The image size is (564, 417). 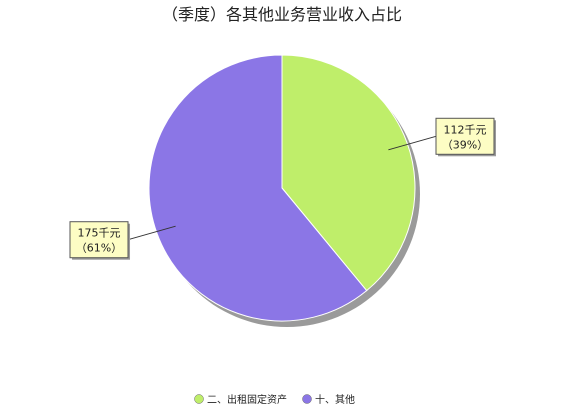 I want to click on legend-label-1: 二、出租固定资产, so click(x=247, y=399).